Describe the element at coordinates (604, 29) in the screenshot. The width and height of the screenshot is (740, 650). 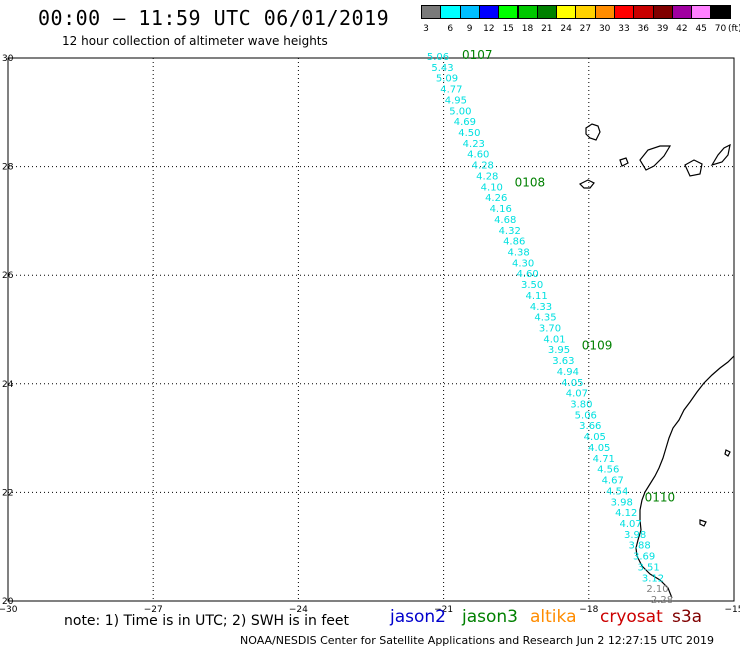
I see `legend-label: 30` at that location.